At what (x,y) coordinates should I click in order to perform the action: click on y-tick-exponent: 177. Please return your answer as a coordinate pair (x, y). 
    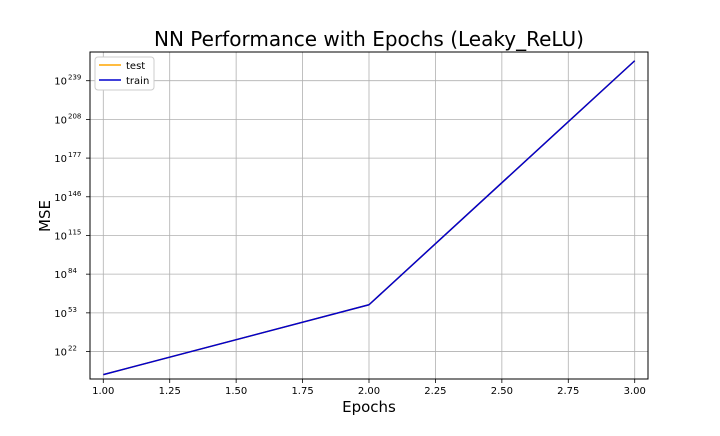
    Looking at the image, I should click on (74, 155).